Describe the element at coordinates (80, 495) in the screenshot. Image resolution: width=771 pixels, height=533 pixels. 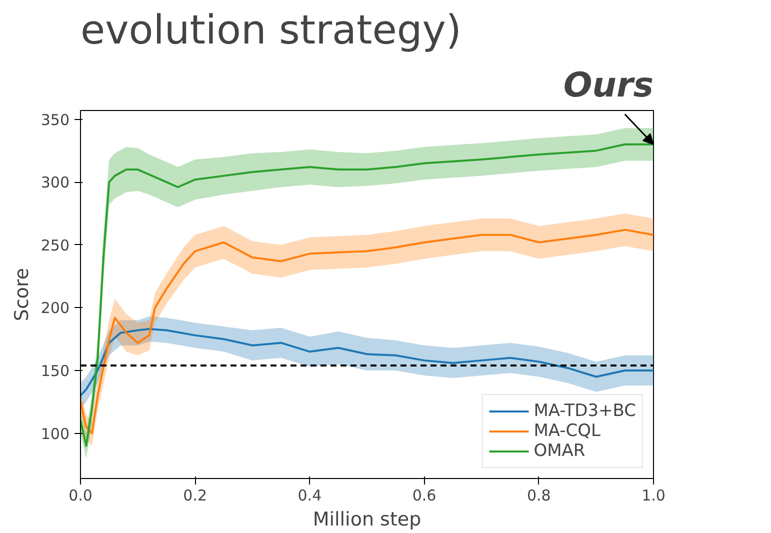
I see `x-tick-label: 0.0` at that location.